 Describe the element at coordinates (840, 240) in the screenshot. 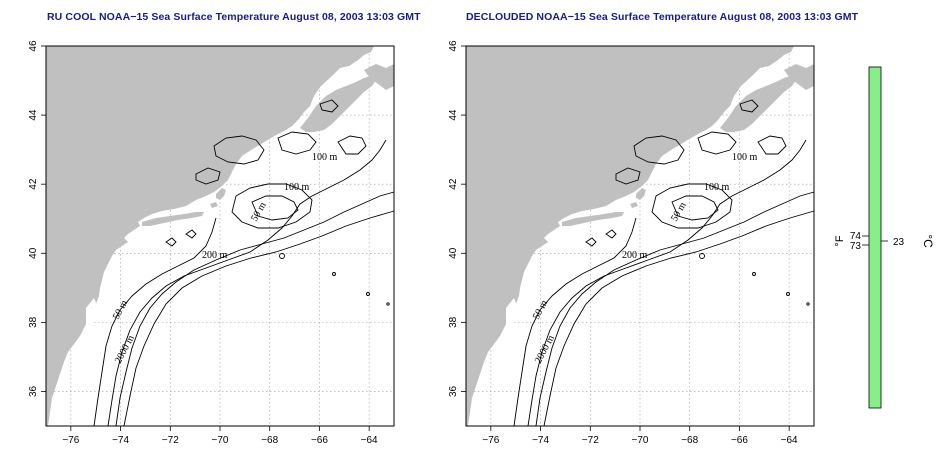

I see `fahrenheit-unit-label: °F` at that location.